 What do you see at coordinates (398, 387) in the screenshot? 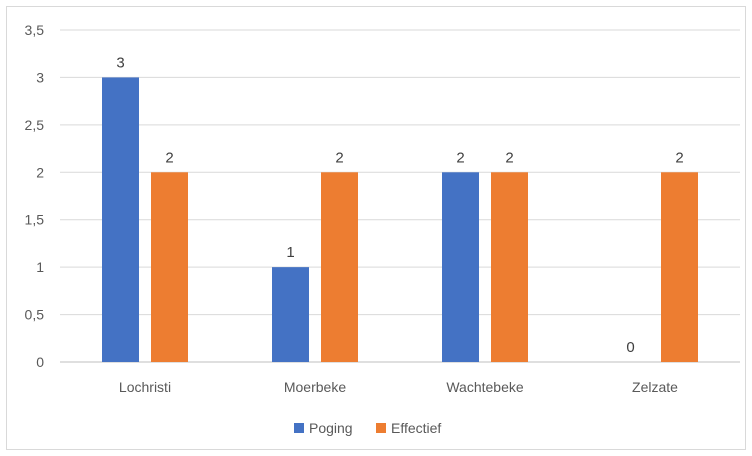
I see `x-axis-categories: Lochristi Moerbeke Wachtebeke Zelzate` at bounding box center [398, 387].